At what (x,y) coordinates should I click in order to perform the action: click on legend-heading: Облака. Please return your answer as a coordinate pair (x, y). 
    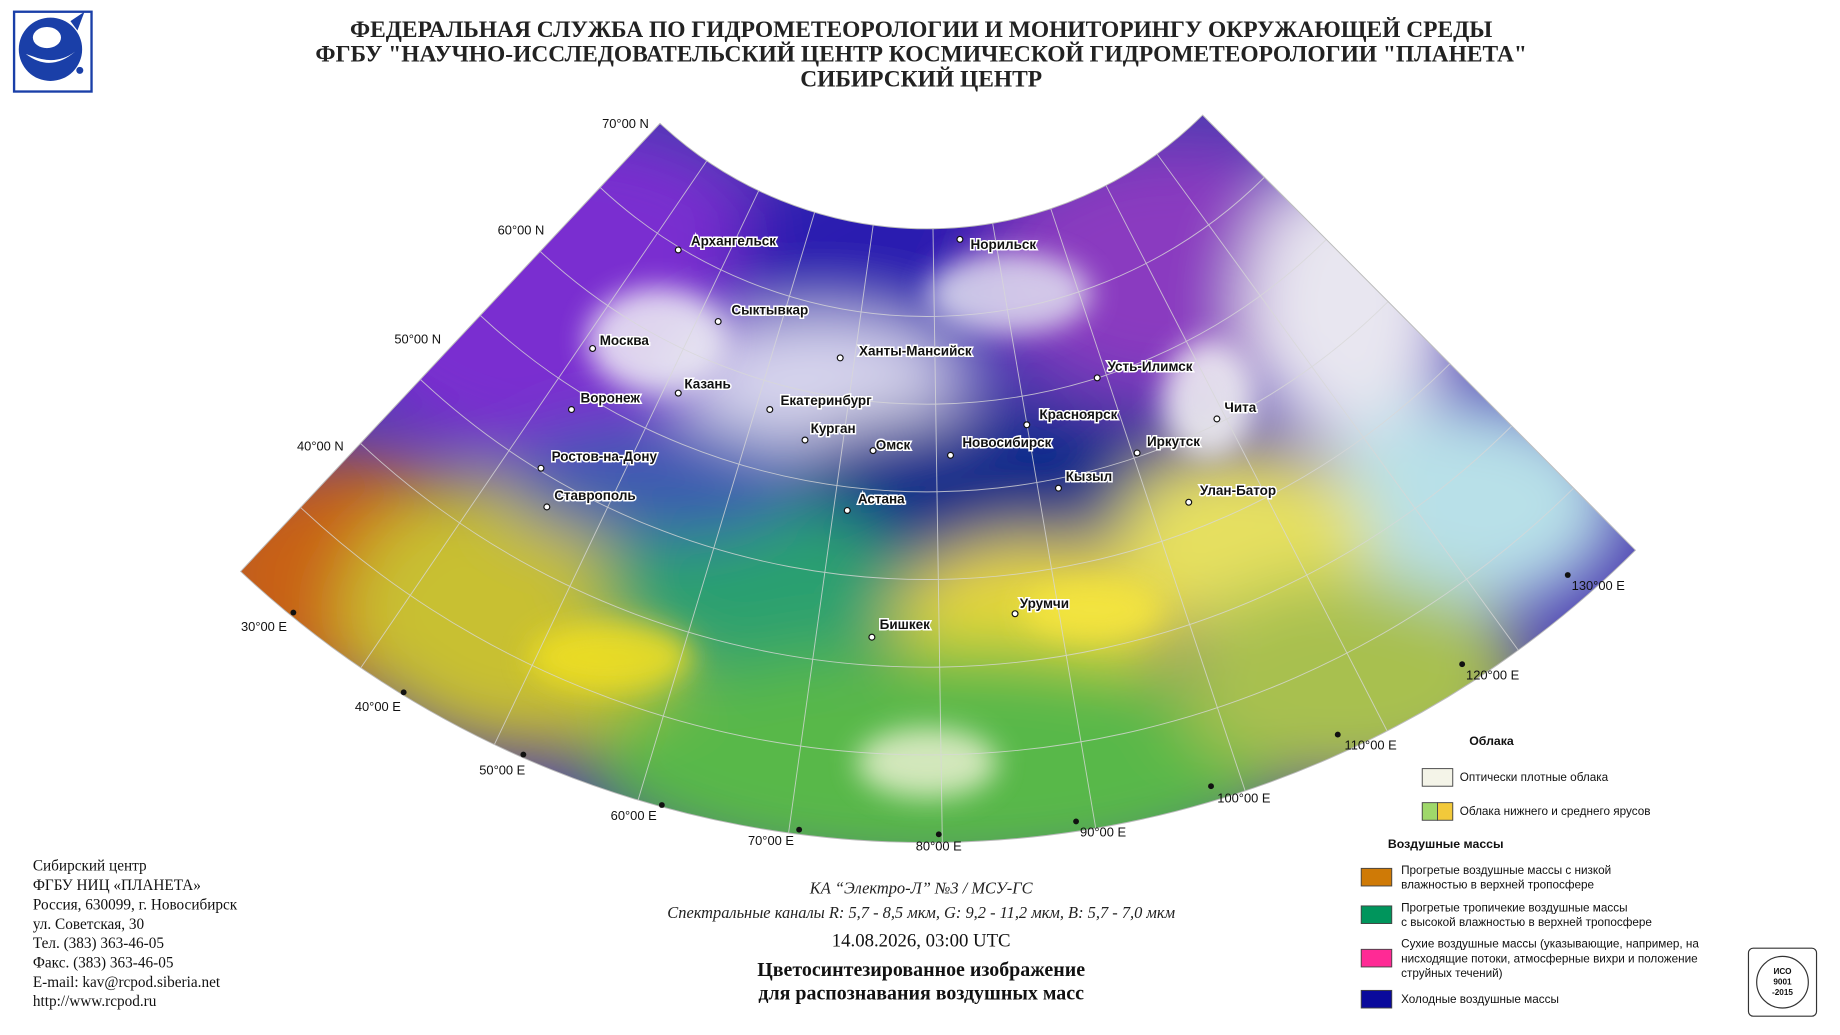
    Looking at the image, I should click on (1491, 741).